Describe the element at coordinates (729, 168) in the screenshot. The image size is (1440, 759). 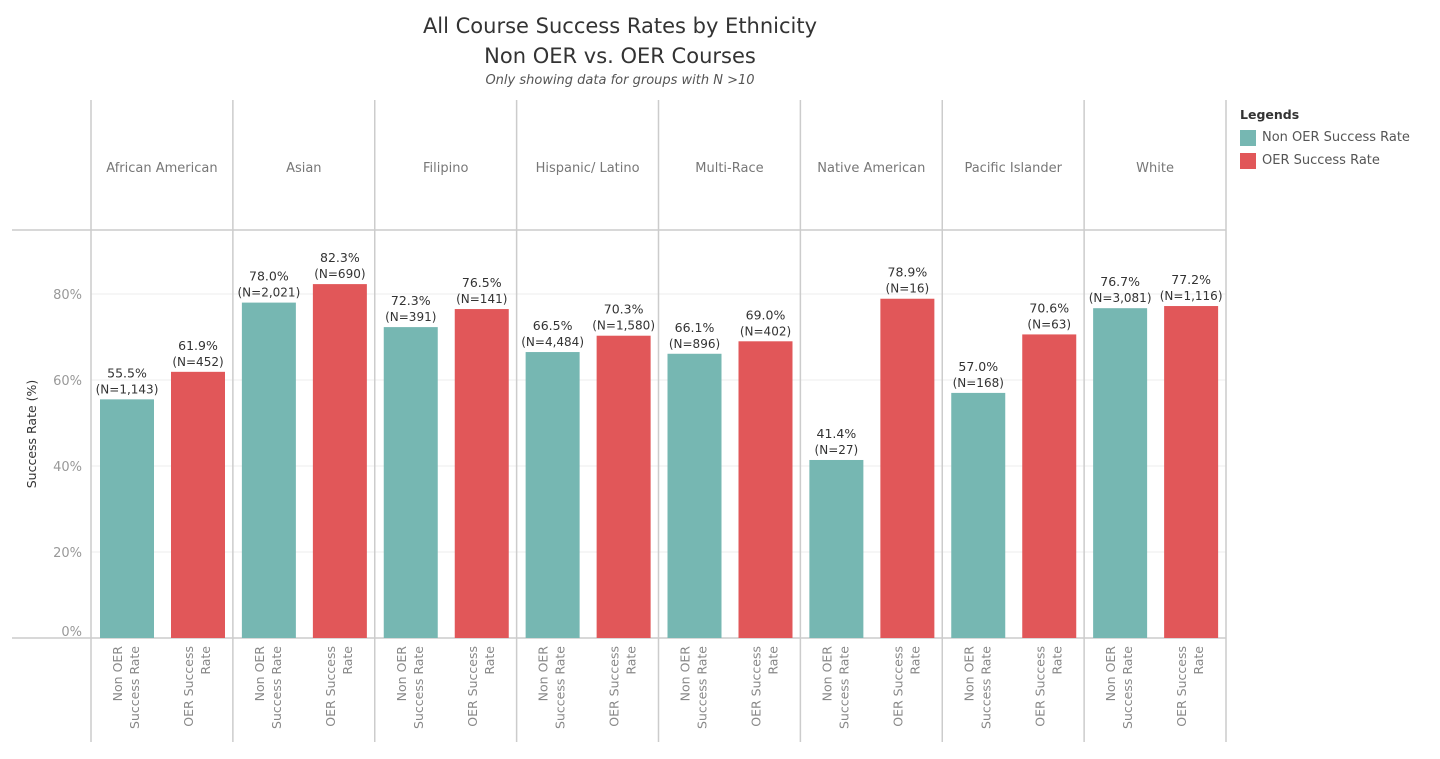
I see `category-header: Multi-Race` at that location.